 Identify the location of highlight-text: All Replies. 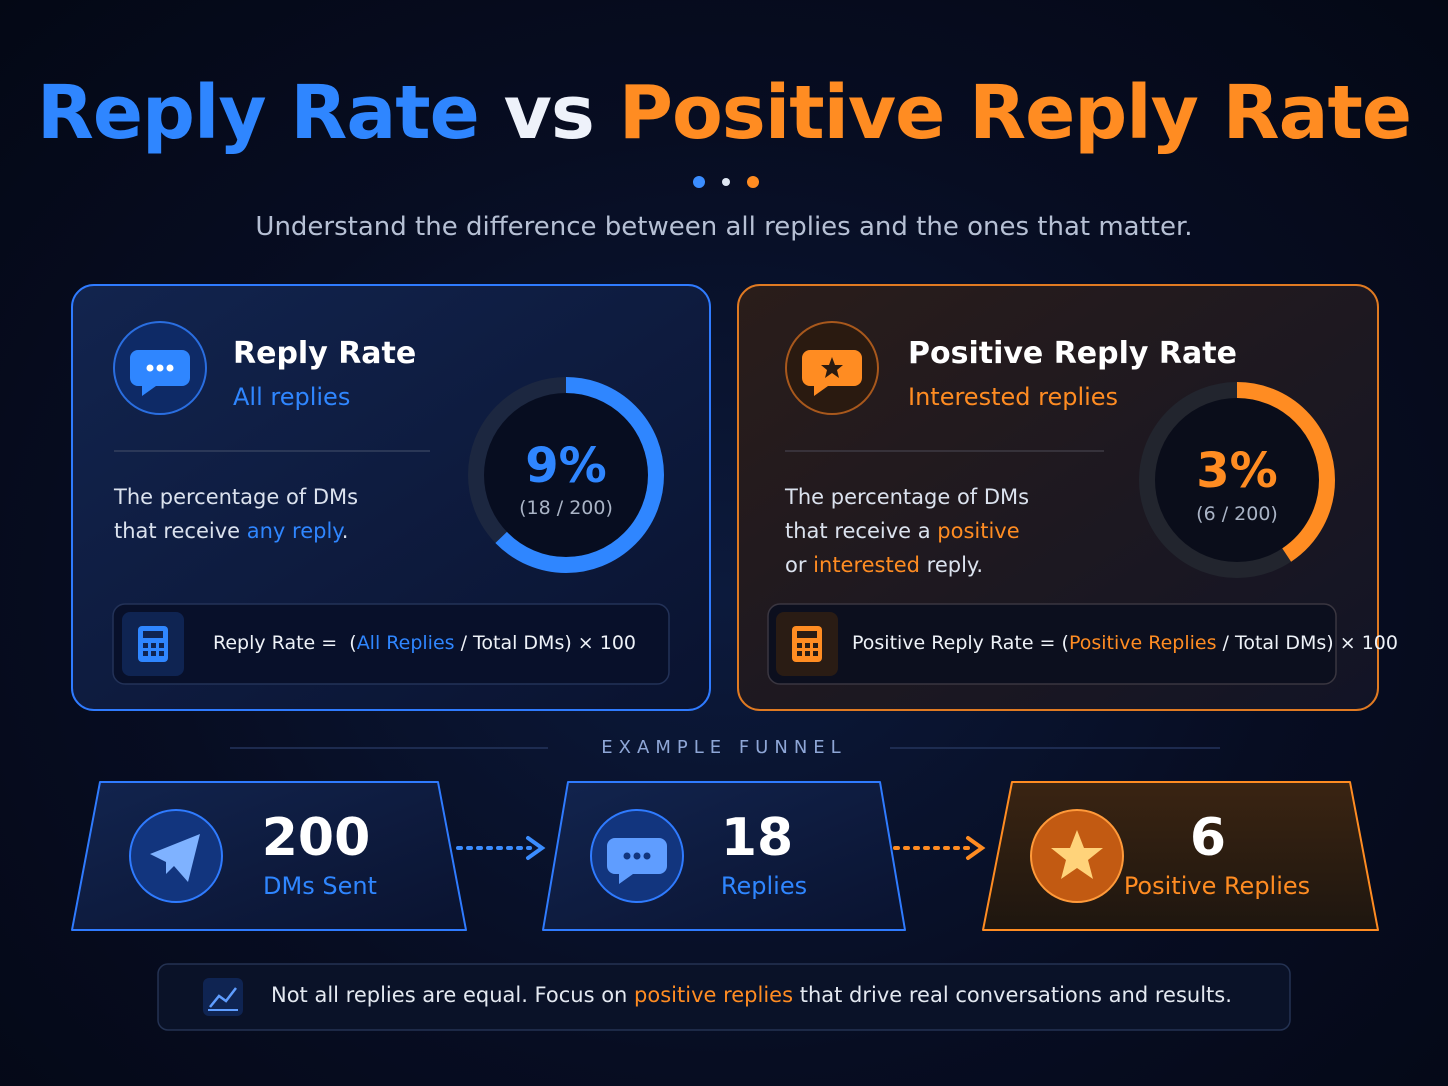
(405, 643).